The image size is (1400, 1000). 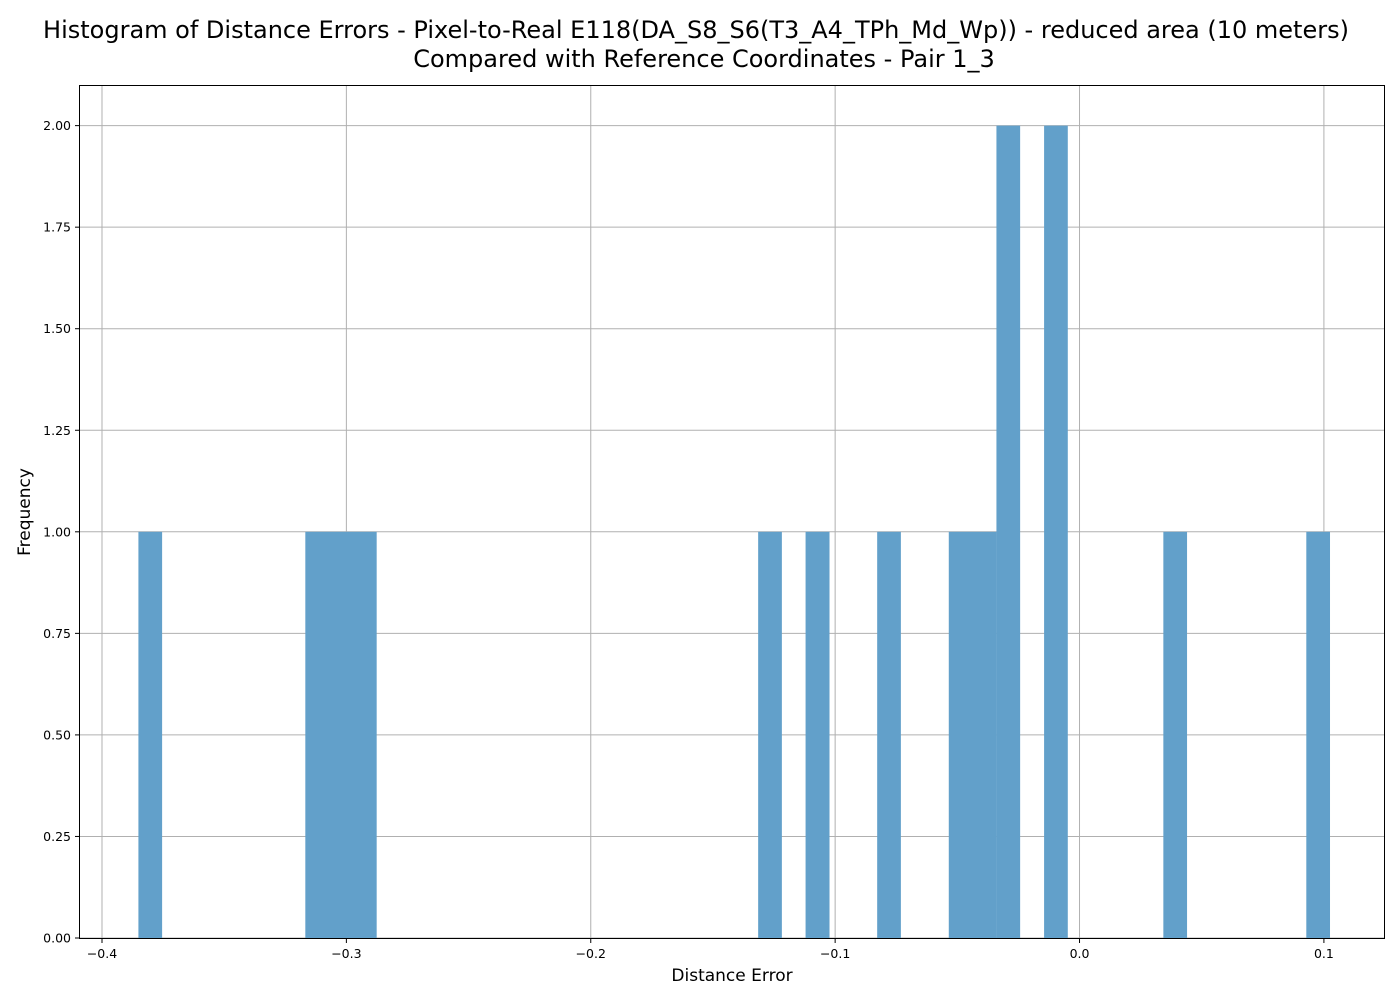 What do you see at coordinates (57, 430) in the screenshot?
I see `y-tick-label: 1.25` at bounding box center [57, 430].